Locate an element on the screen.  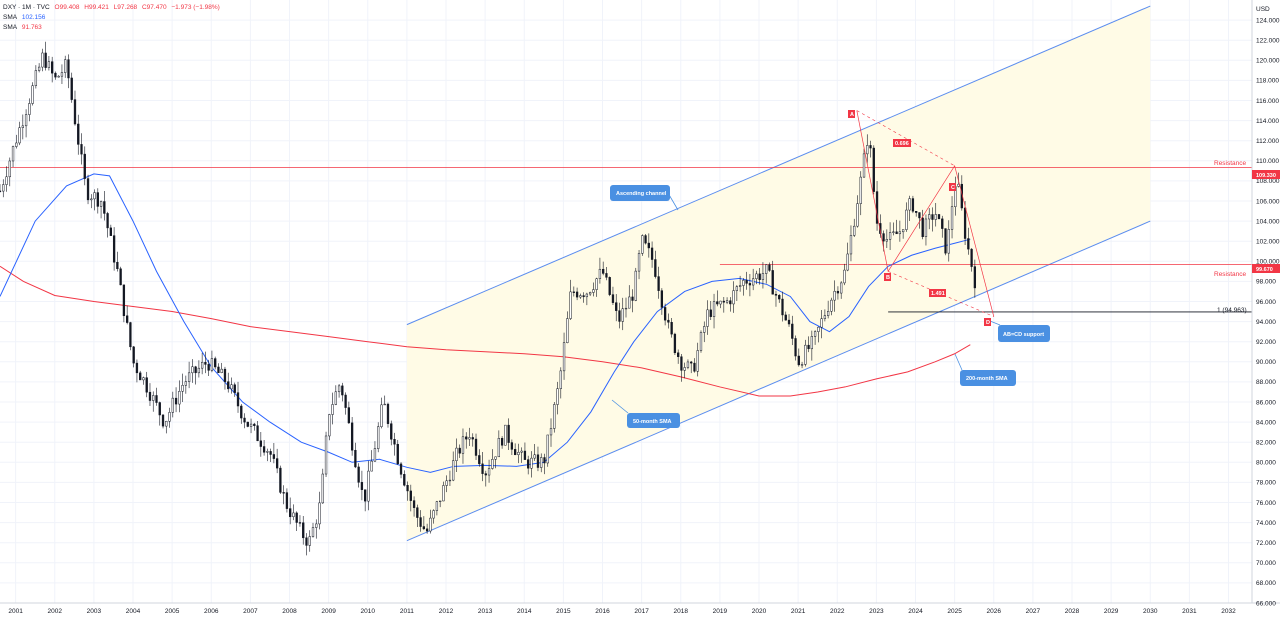
abcd-pattern is located at coordinates (925, 213).